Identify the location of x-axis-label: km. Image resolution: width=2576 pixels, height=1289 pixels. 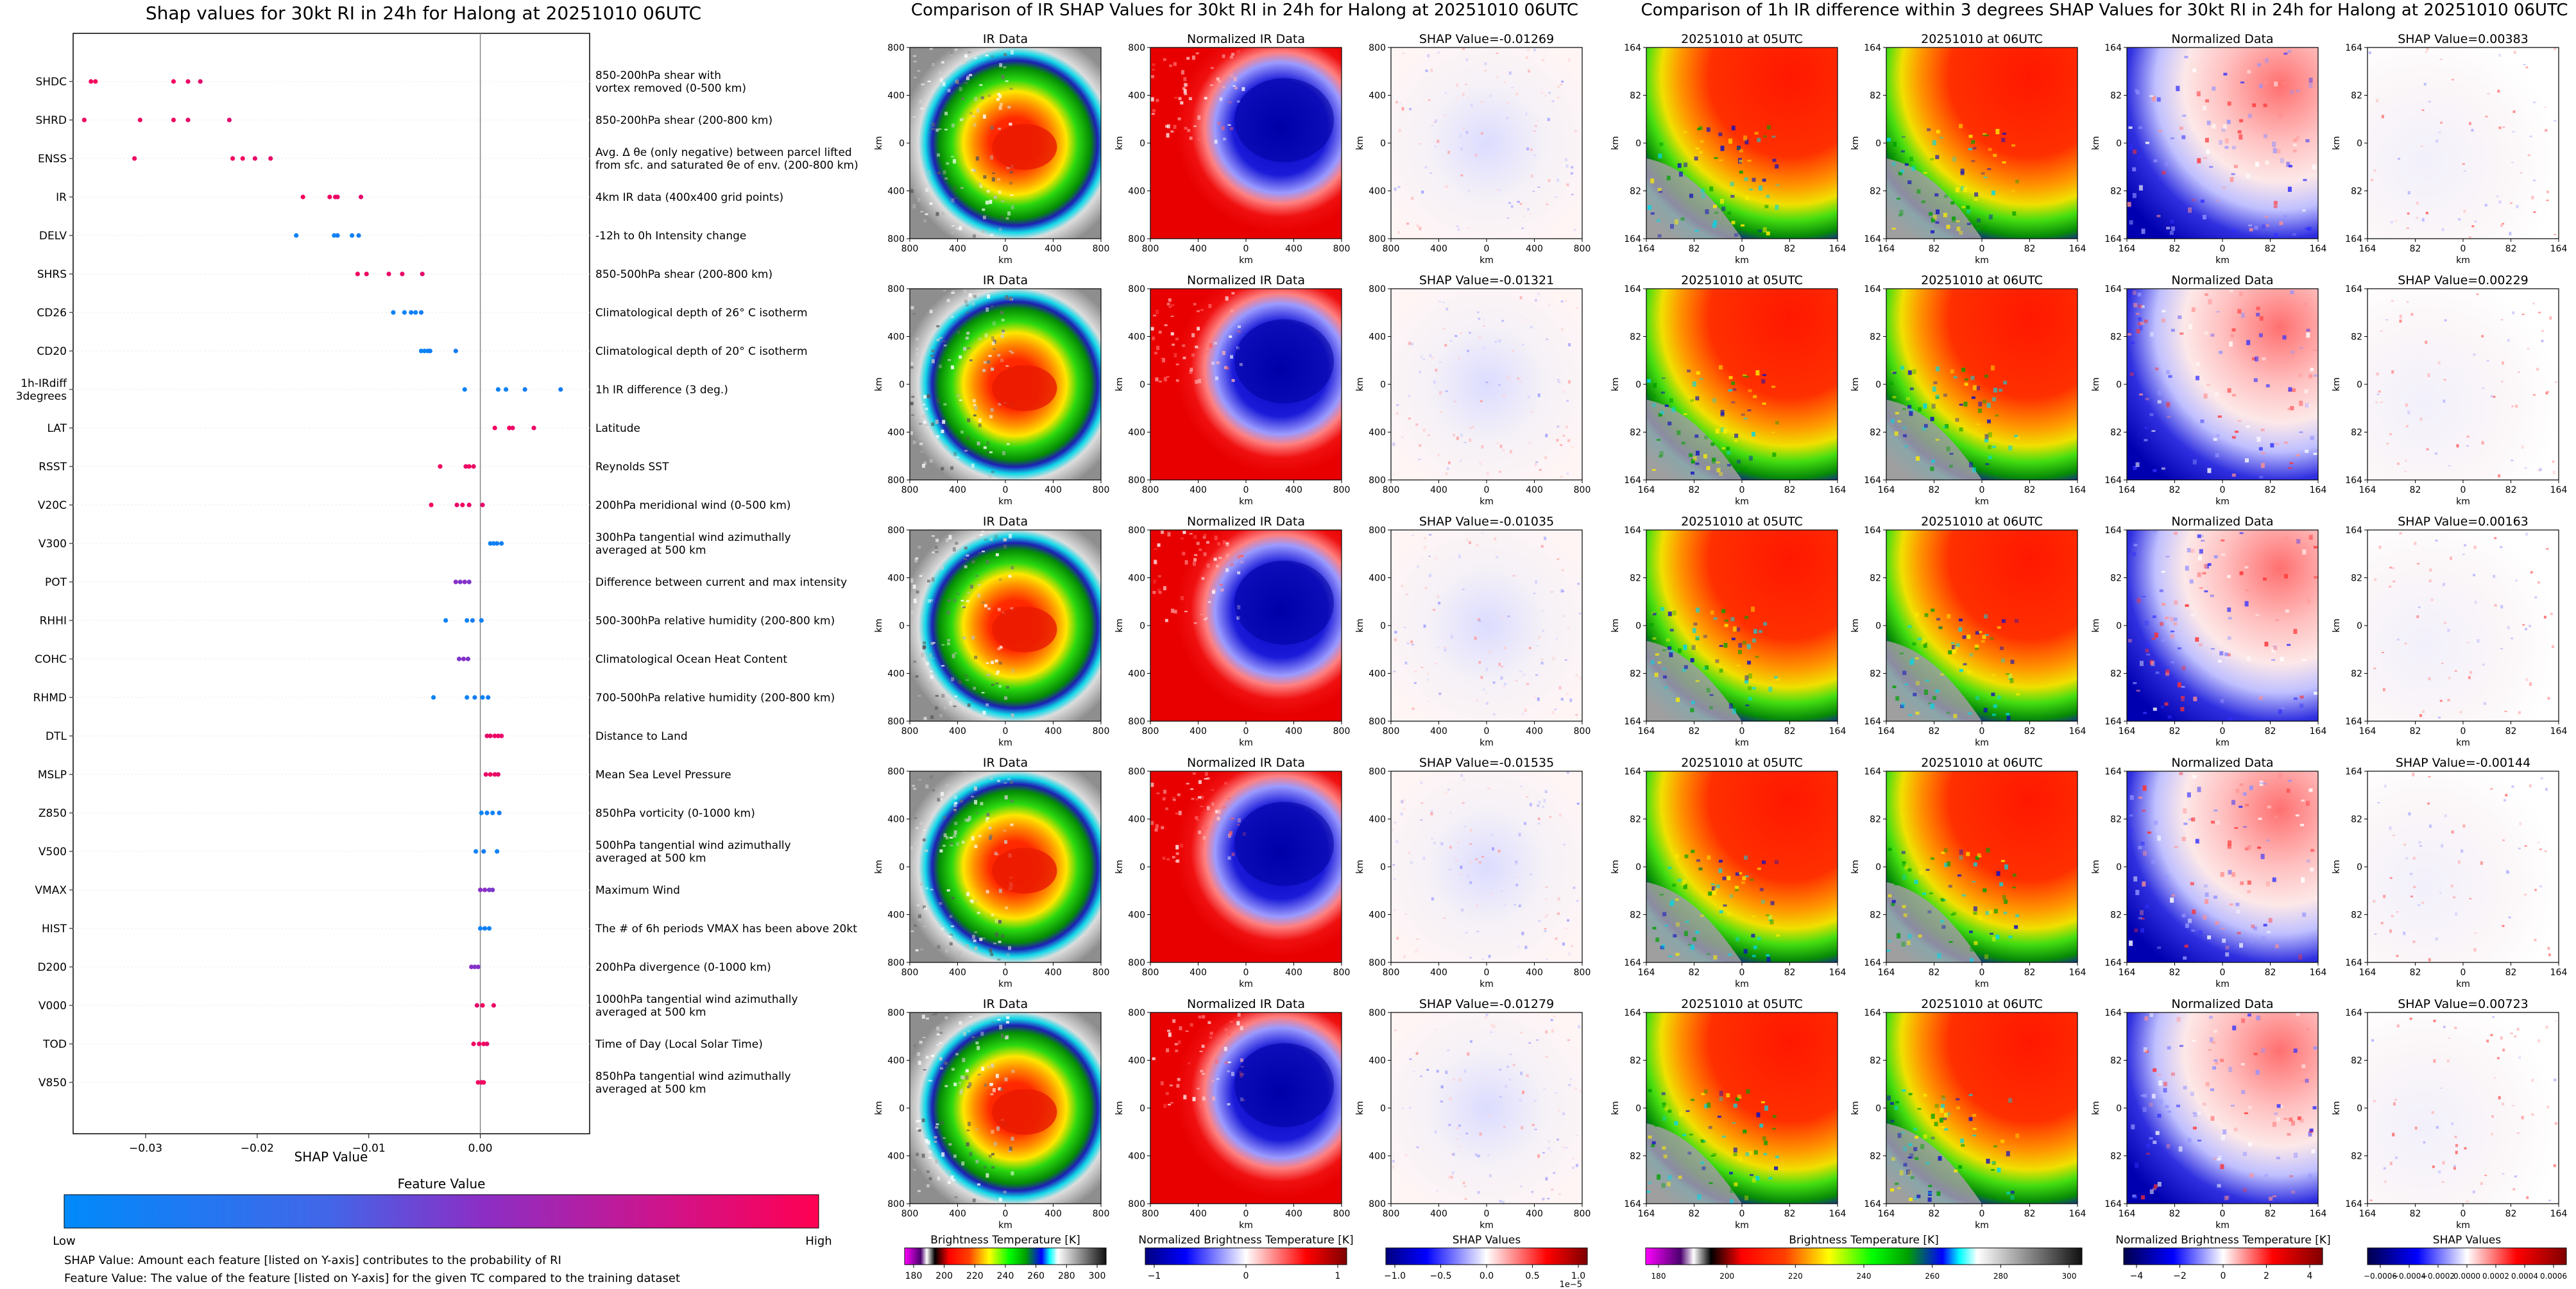
(1246, 743).